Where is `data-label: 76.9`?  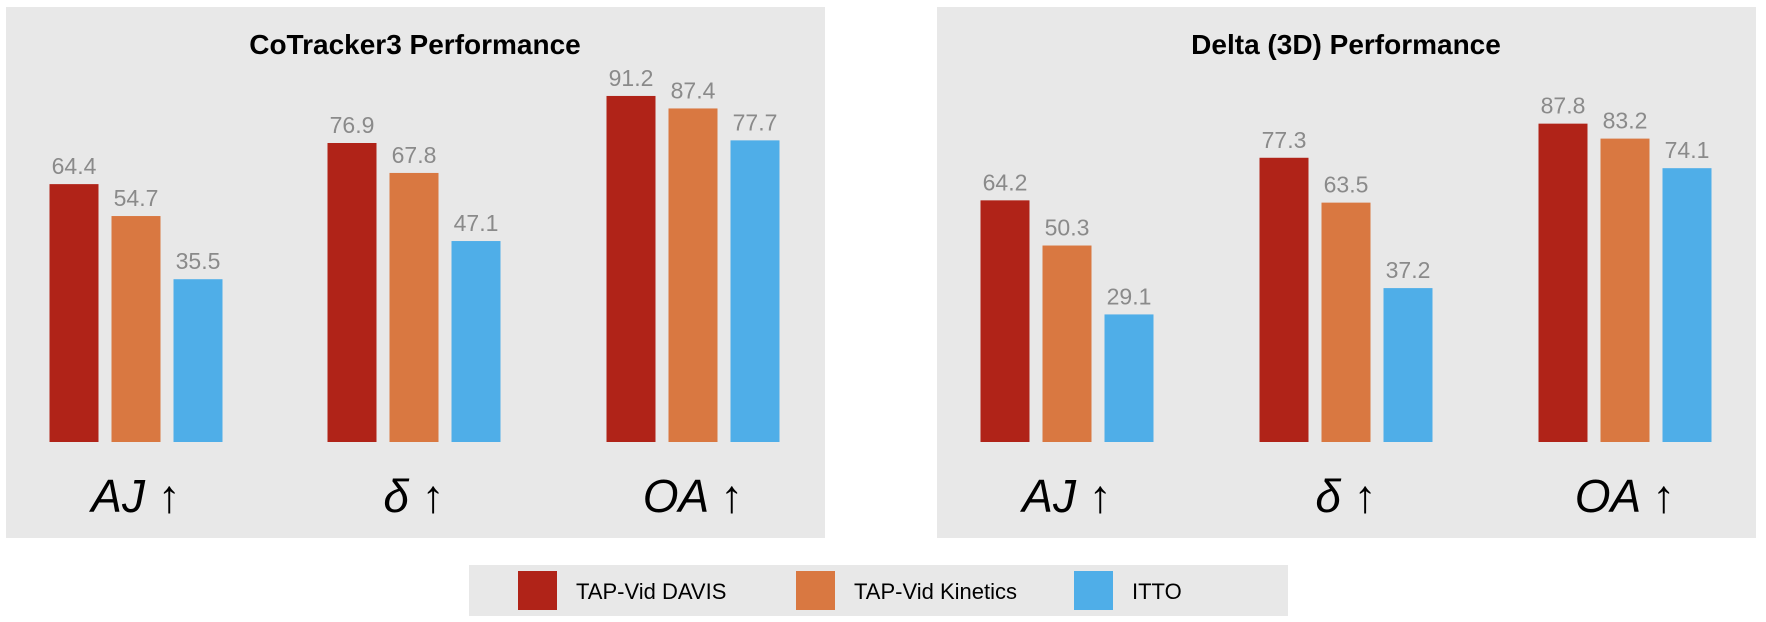 data-label: 76.9 is located at coordinates (352, 125).